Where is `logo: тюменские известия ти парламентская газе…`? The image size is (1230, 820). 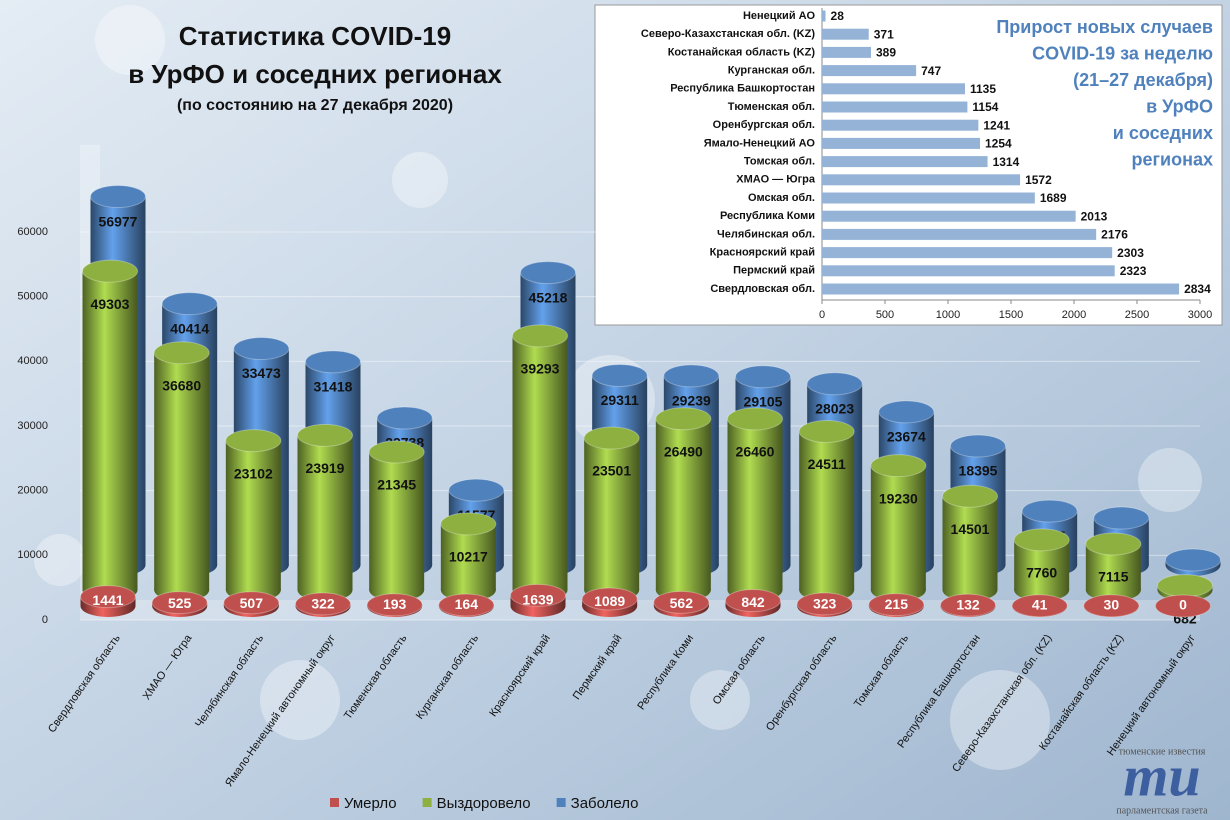
logo: тюменские известия ти парламентская газе… is located at coordinates (1162, 779).